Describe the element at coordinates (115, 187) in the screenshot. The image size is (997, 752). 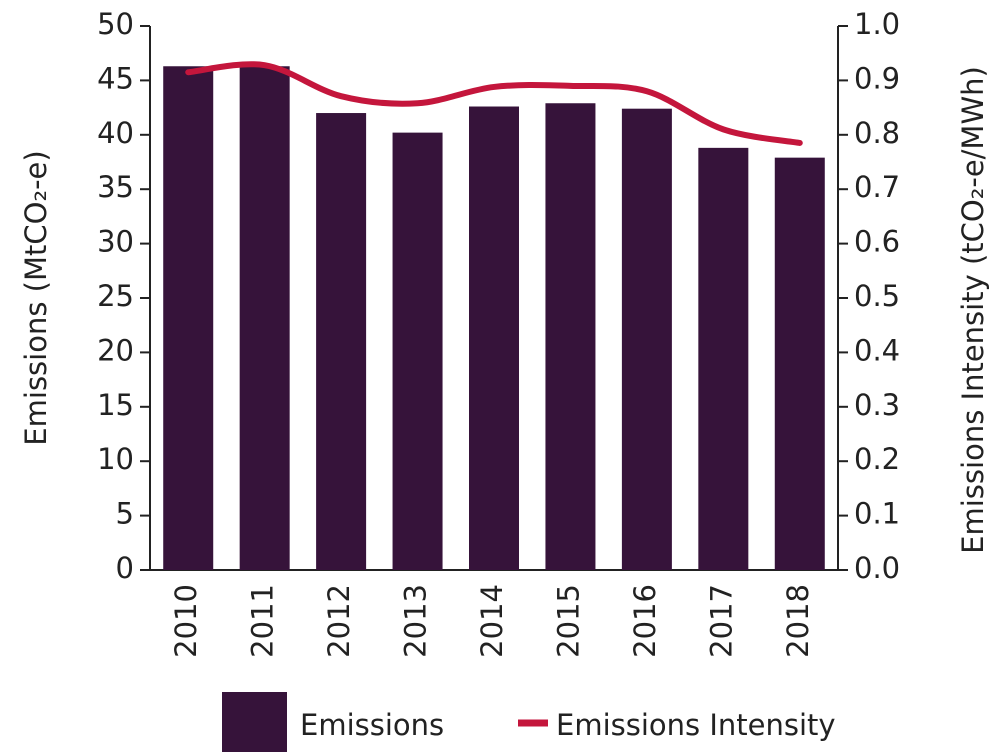
I see `y-tick-label: 35` at that location.